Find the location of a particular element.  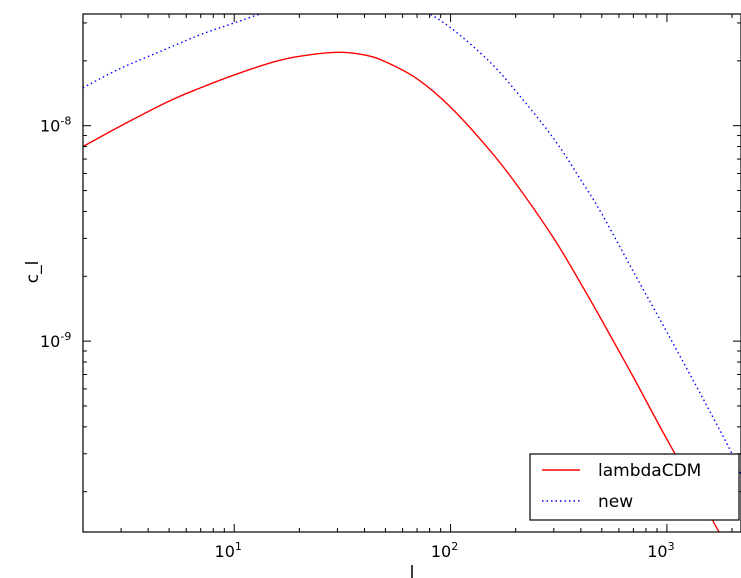

y-tick-label: 10⁻⁹ is located at coordinates (55, 340).